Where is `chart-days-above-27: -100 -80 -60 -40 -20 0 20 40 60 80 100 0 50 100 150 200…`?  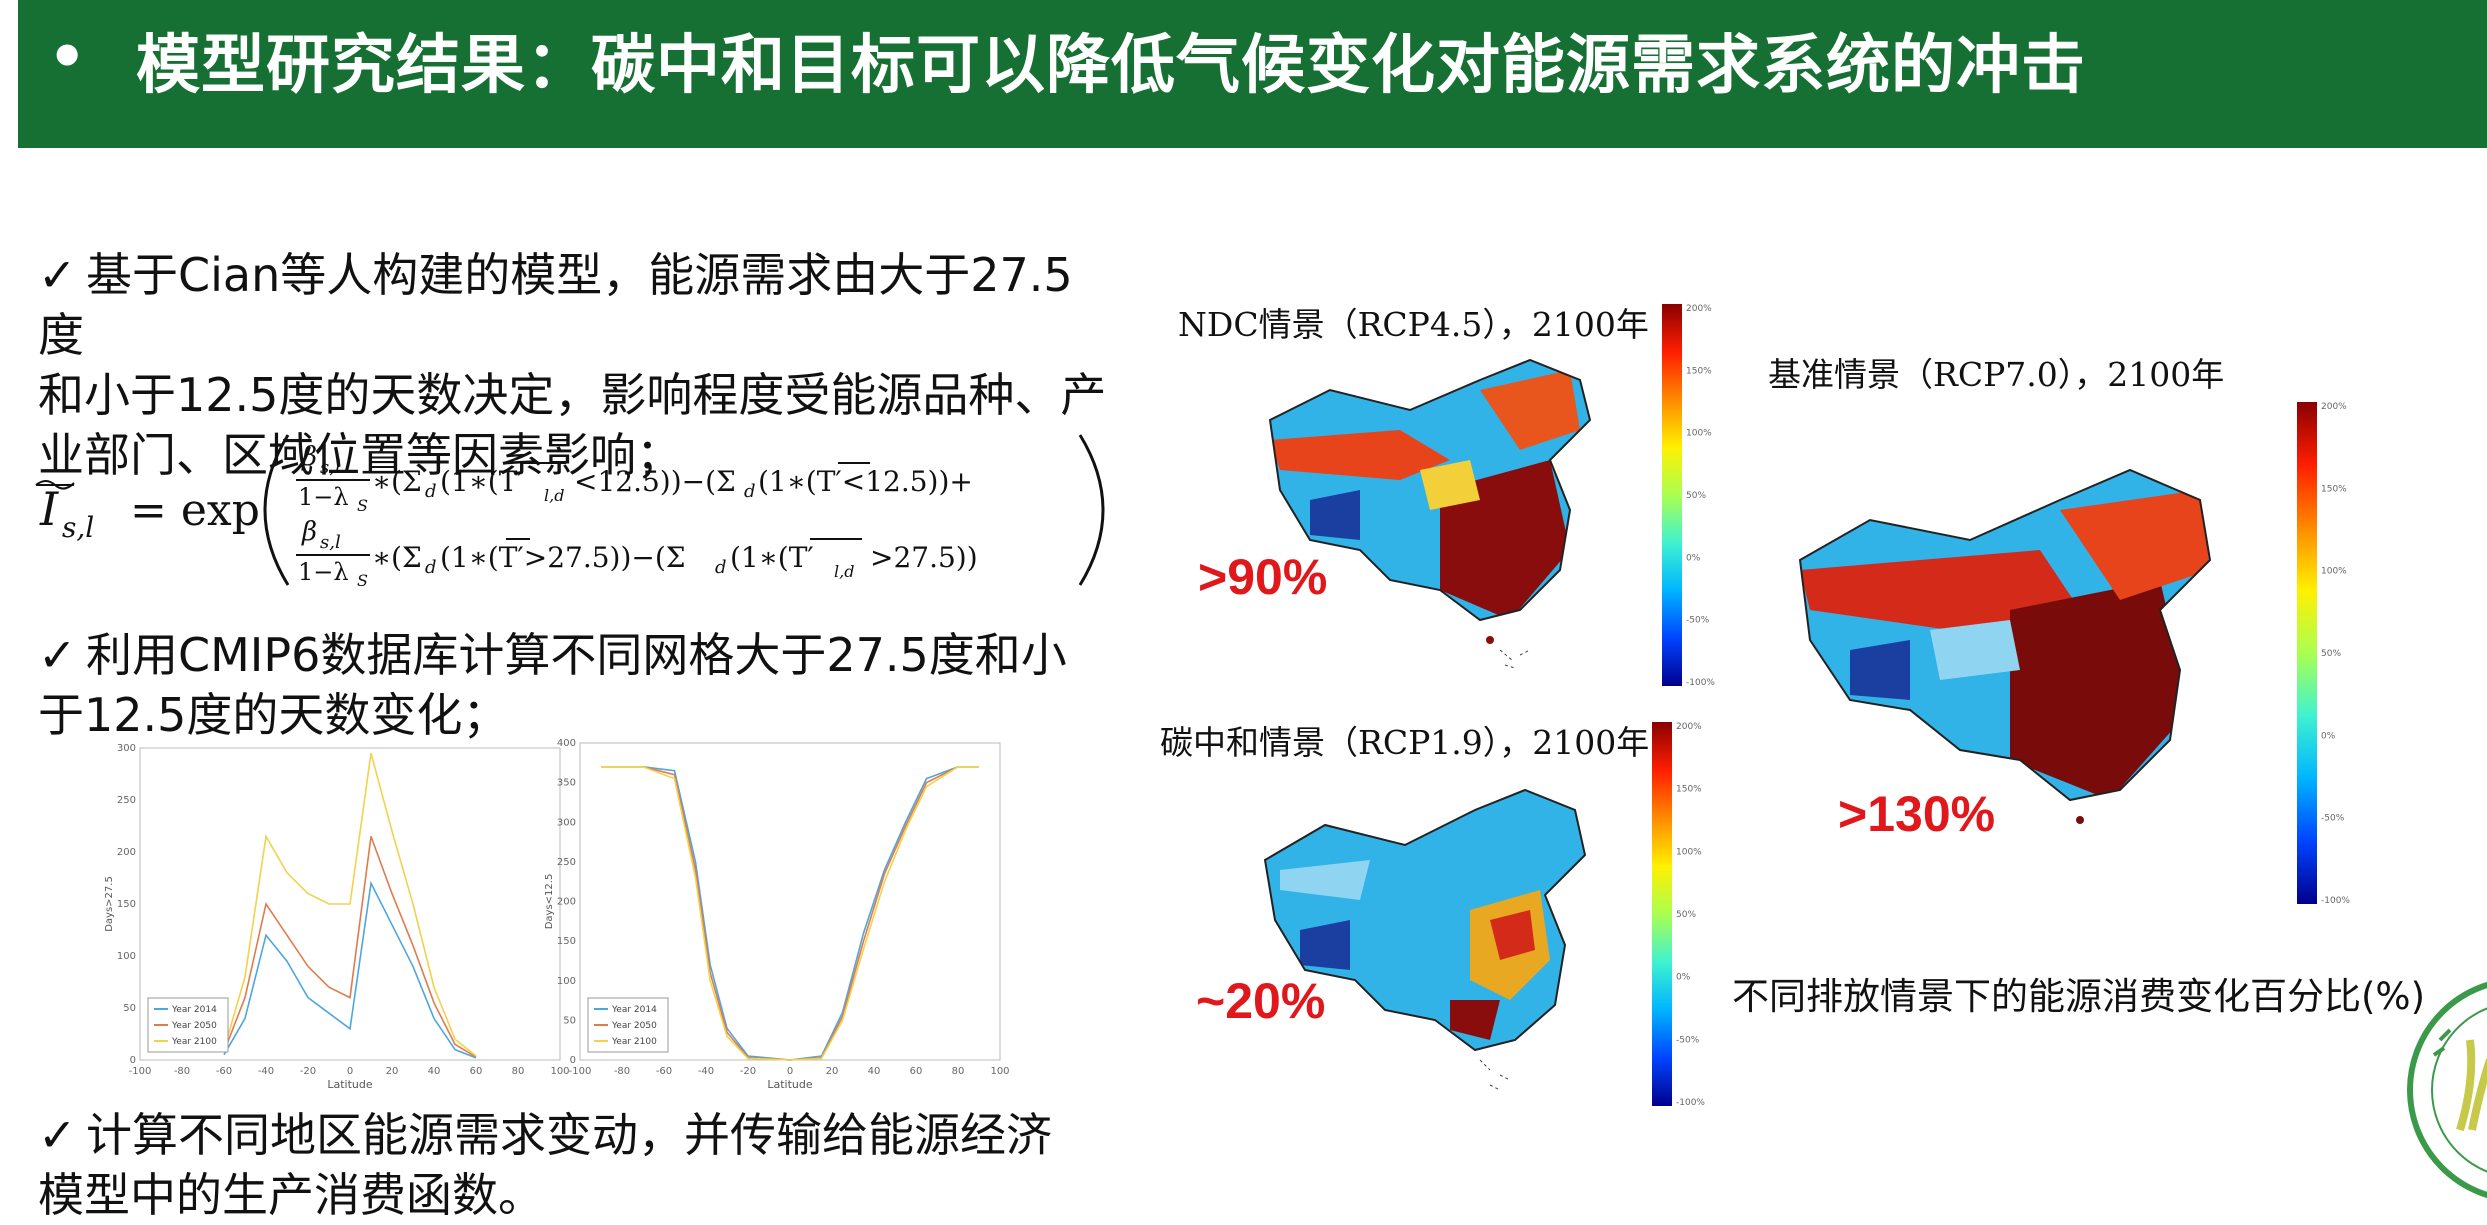
chart-days-above-27: -100 -80 -60 -40 -20 0 20 40 60 80 100 0 50 100 150 200… is located at coordinates (340, 922).